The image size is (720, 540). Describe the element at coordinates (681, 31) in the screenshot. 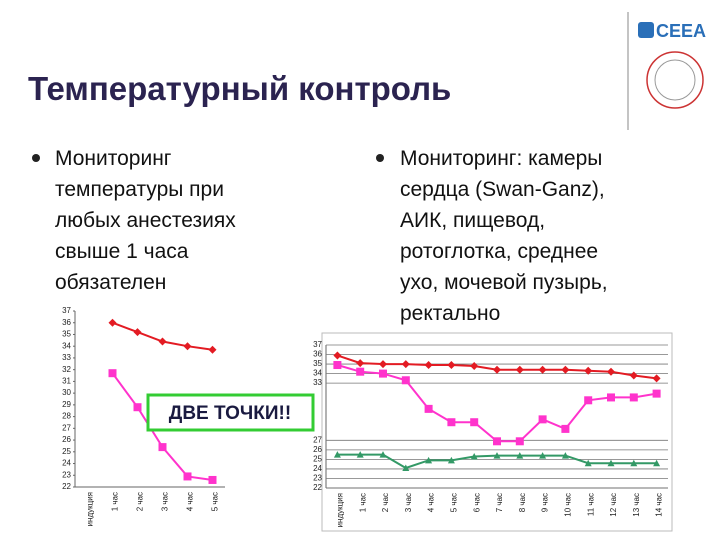

I see `logo-text: CEEA` at that location.